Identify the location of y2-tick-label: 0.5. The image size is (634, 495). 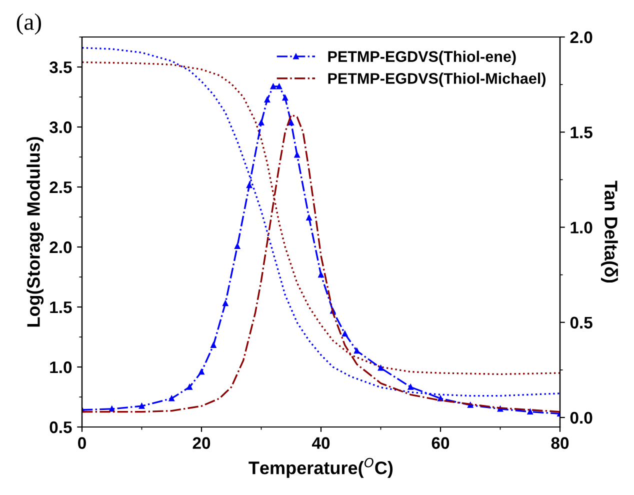
(581, 322).